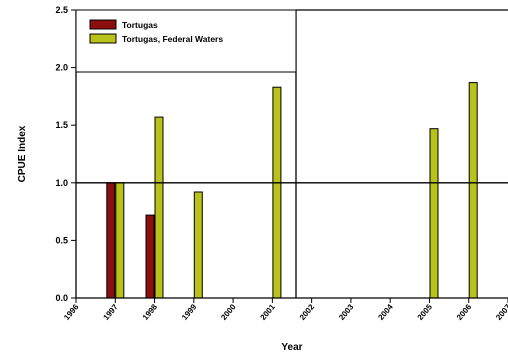 Image resolution: width=508 pixels, height=359 pixels. Describe the element at coordinates (159, 207) in the screenshot. I see `bar-federal-waters-1998` at that location.